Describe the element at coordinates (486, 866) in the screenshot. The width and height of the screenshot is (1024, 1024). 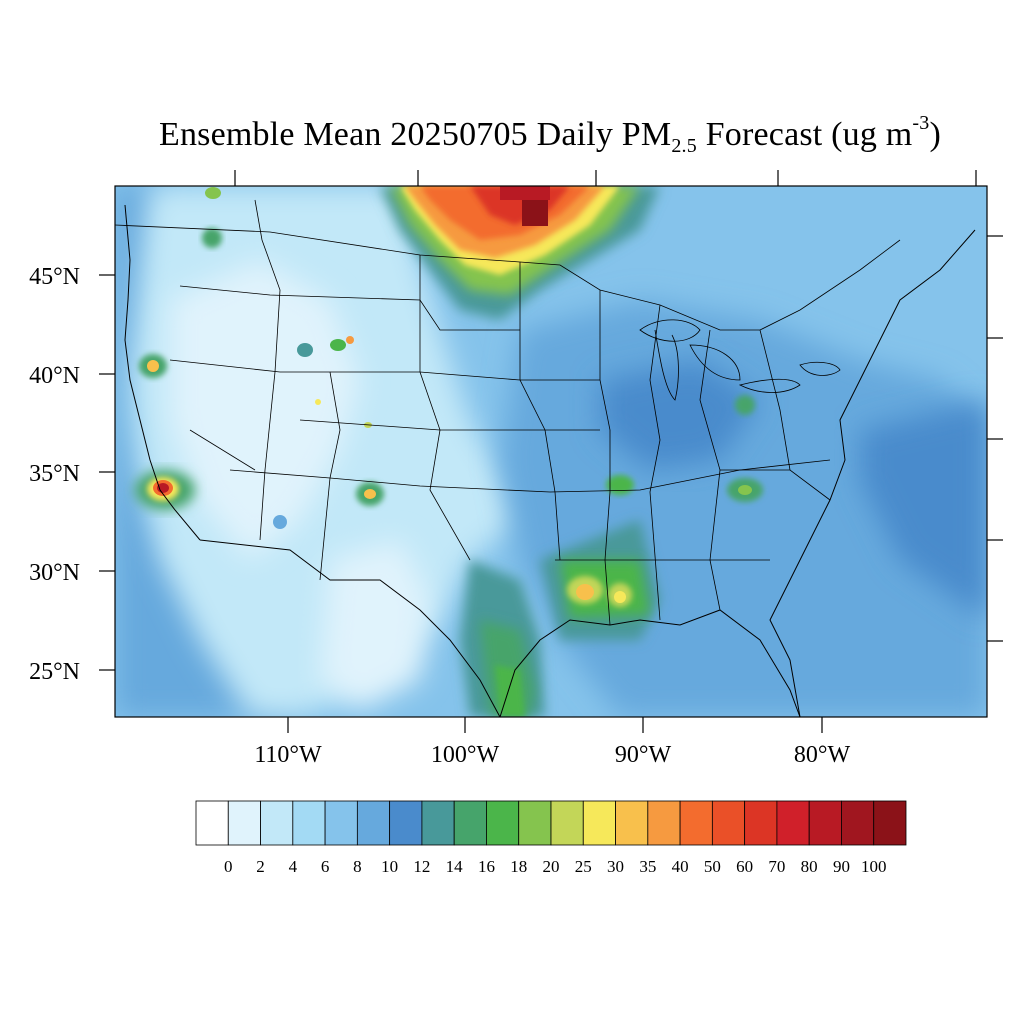
I see `colorbar-label: 16` at that location.